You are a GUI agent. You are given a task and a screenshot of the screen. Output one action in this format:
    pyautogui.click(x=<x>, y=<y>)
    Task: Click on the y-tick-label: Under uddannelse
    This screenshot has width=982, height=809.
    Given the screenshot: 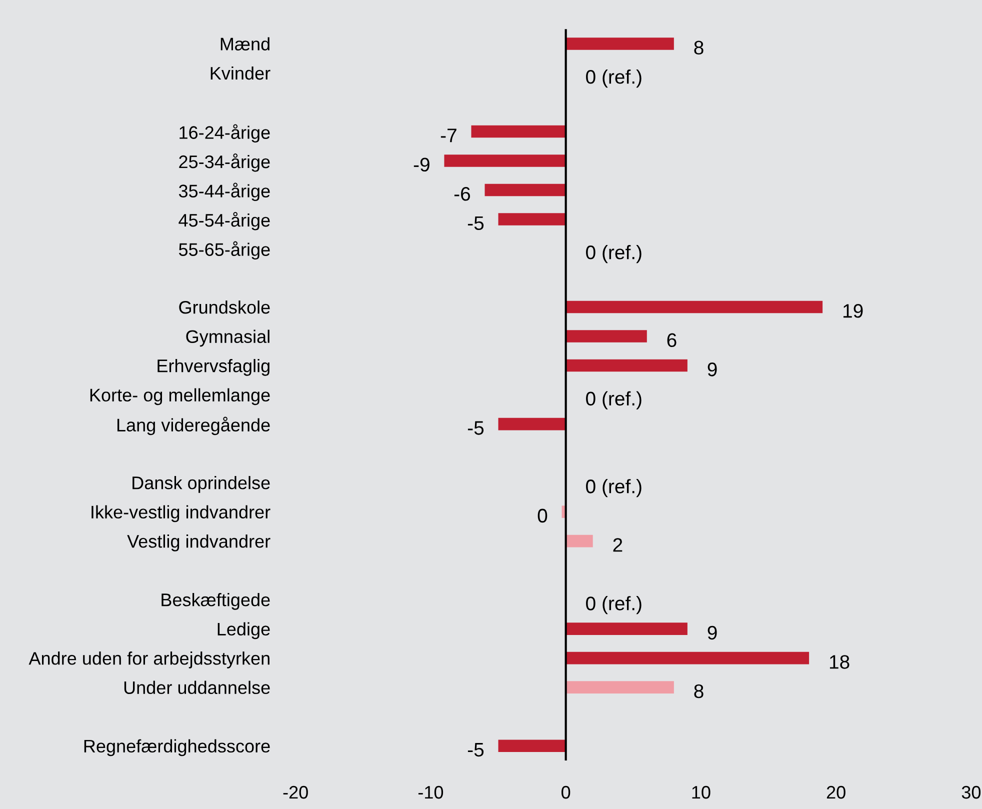 What is the action you would take?
    pyautogui.click(x=197, y=687)
    